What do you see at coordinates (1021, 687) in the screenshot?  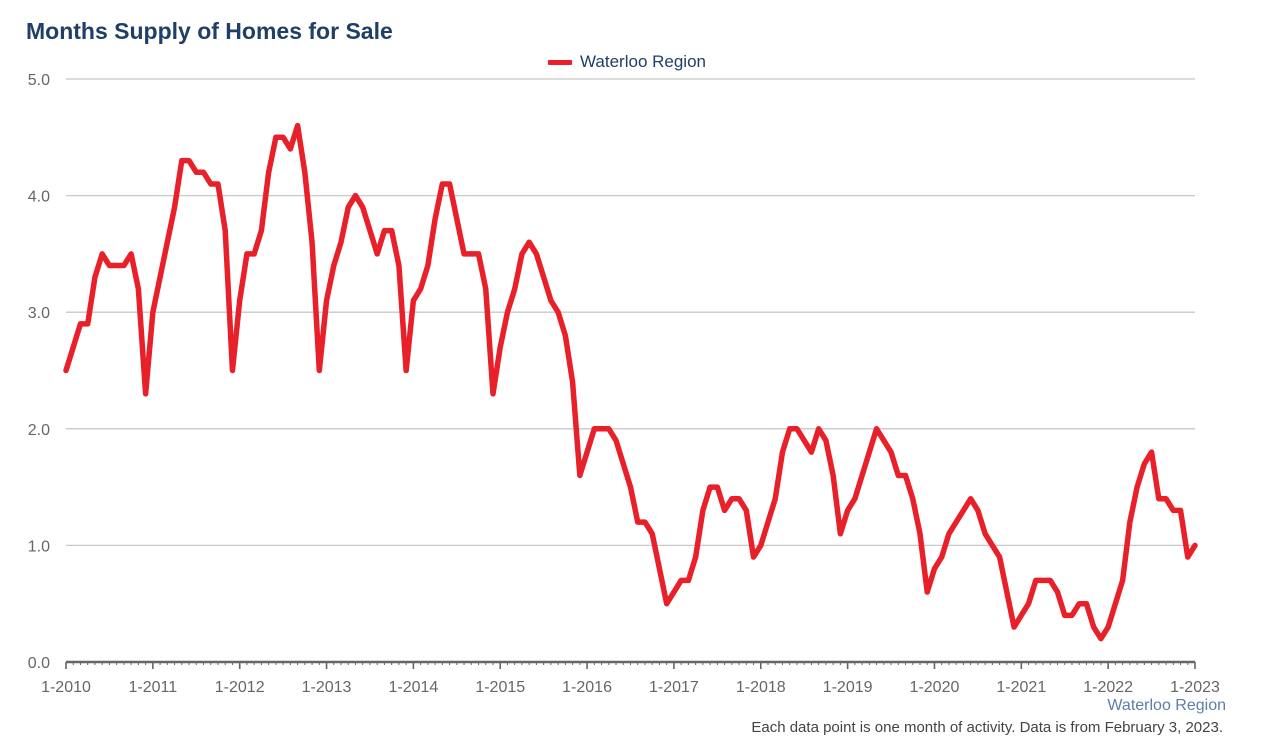 I see `x-tick-label: 1-2021` at bounding box center [1021, 687].